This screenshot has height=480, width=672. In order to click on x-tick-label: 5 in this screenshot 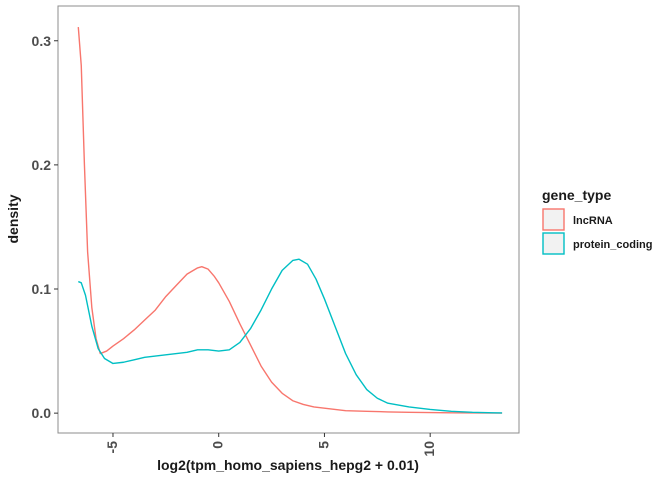, I will do `click(323, 445)`.